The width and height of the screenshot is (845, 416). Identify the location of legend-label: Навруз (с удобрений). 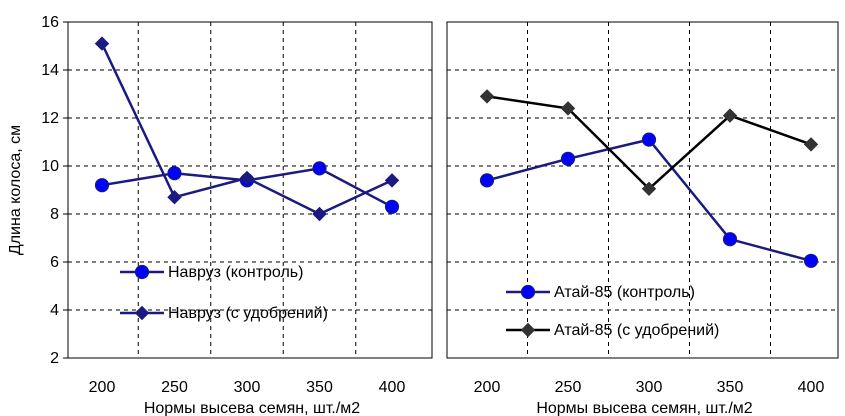
(248, 313).